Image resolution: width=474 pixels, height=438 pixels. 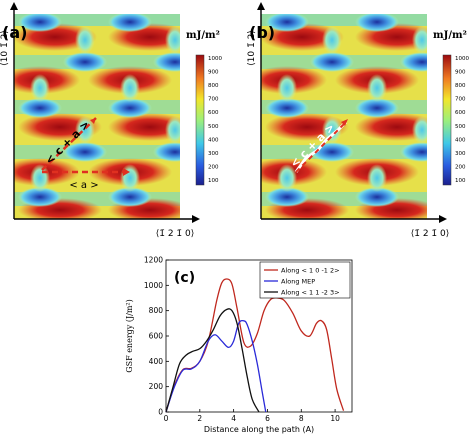 What do you see at coordinates (83, 185) in the screenshot?
I see `a-vec-label: < a >` at bounding box center [83, 185].